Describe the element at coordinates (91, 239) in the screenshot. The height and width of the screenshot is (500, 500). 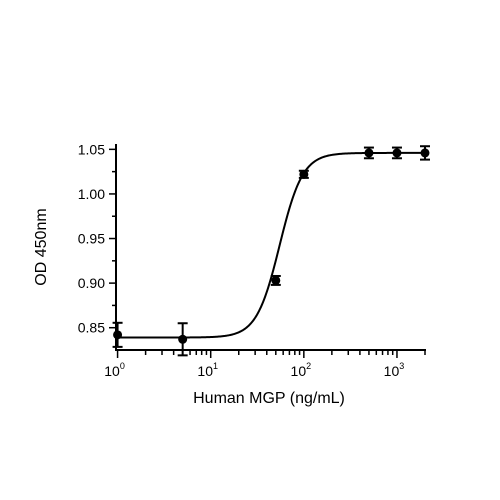
I see `y-tick-label: 0.95` at that location.